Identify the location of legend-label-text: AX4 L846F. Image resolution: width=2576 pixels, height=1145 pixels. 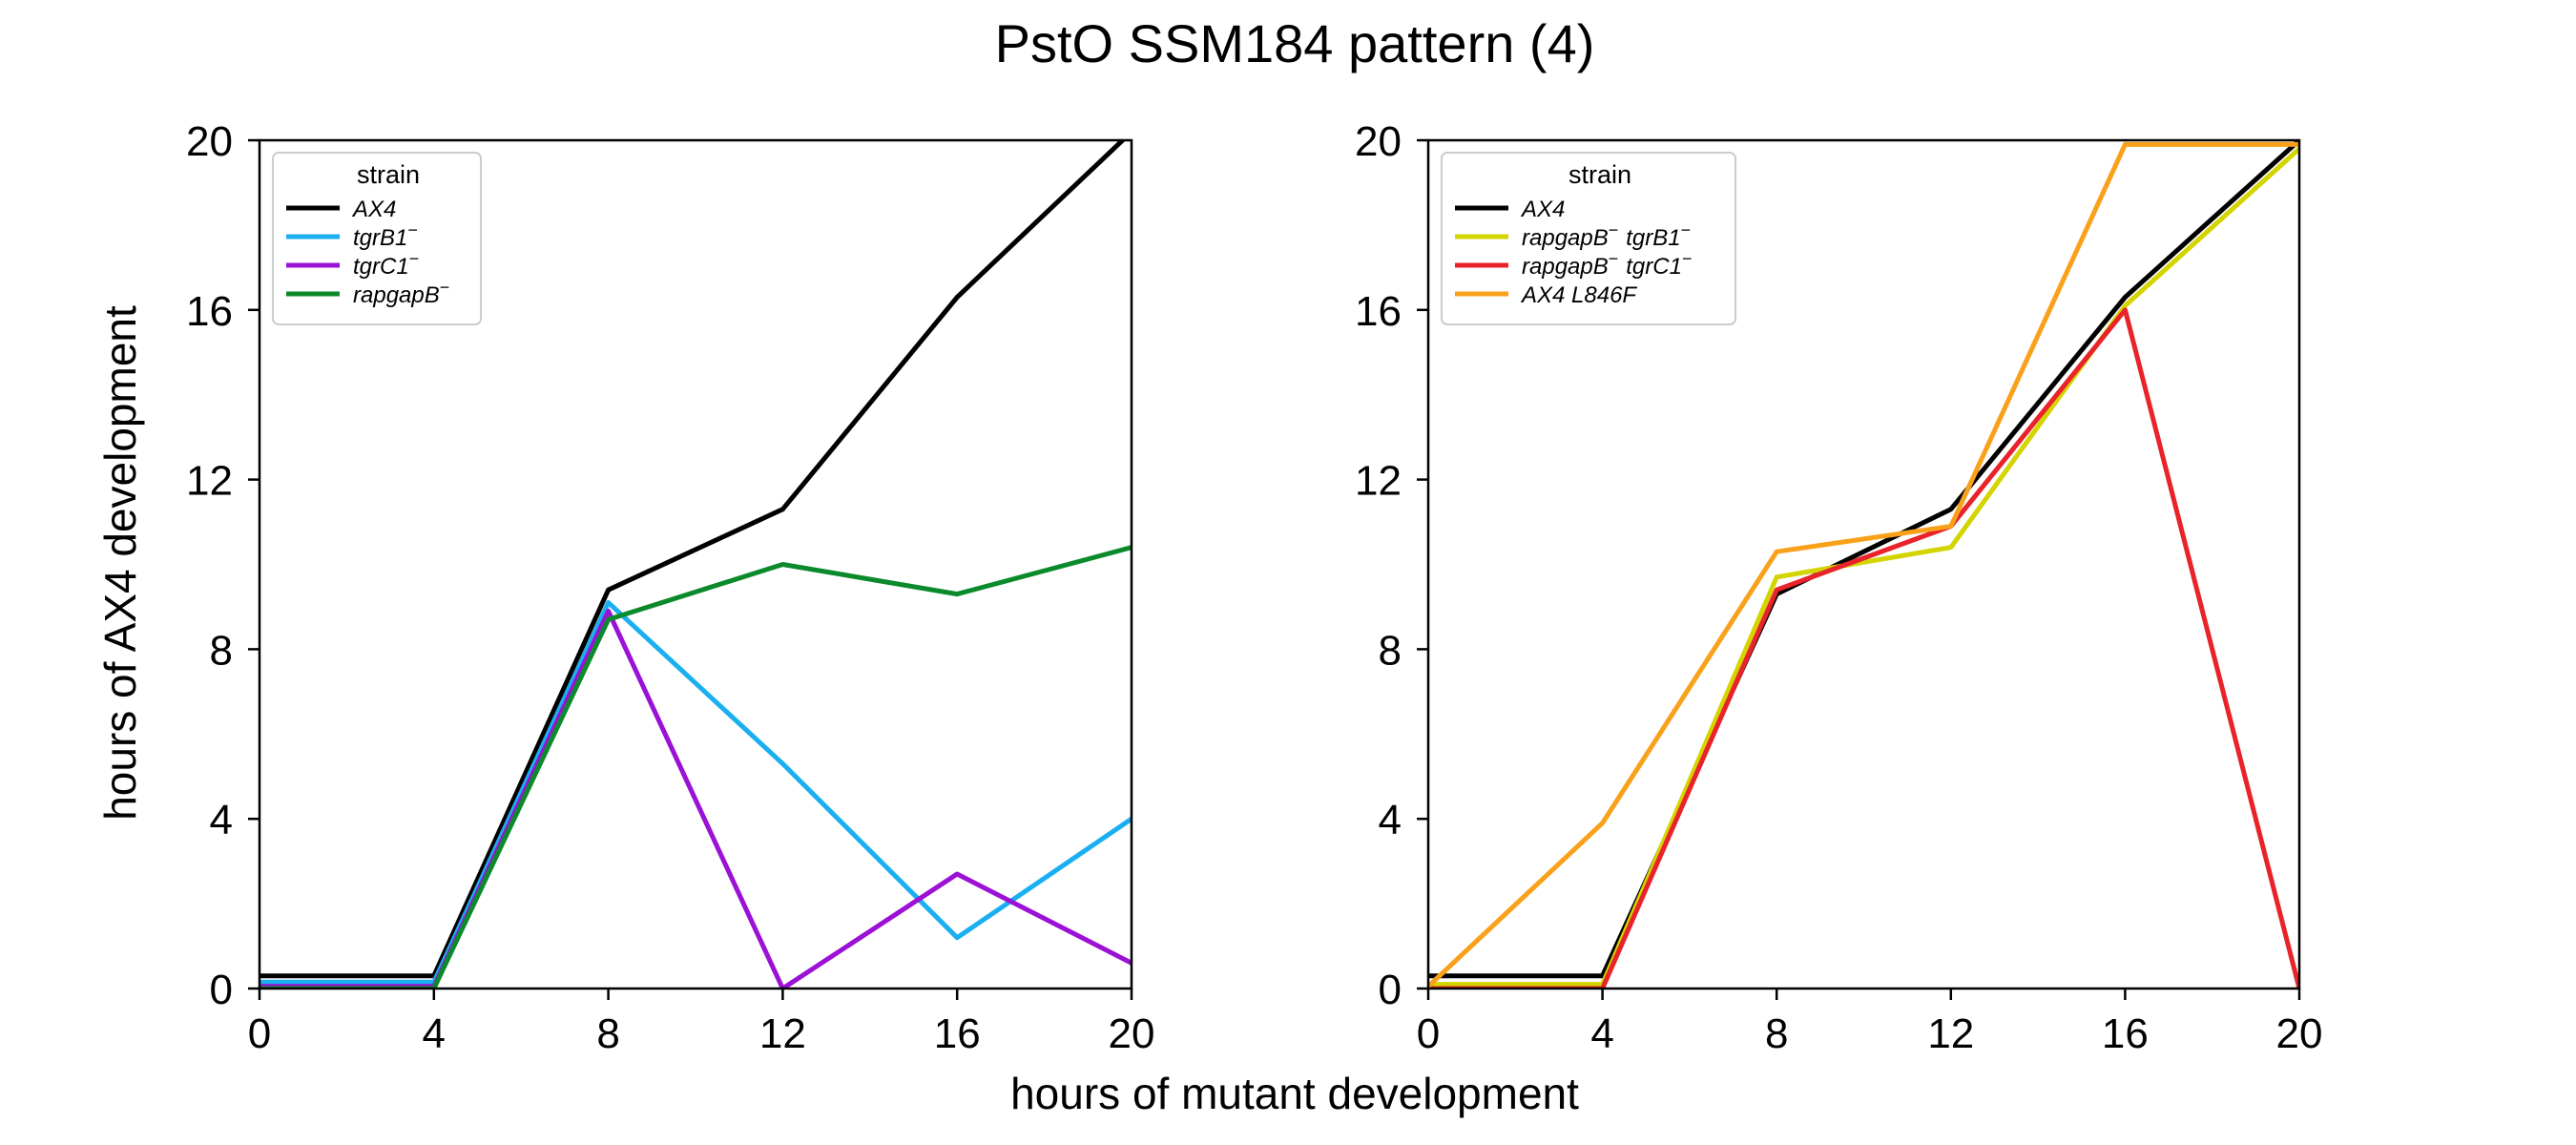
(1578, 295).